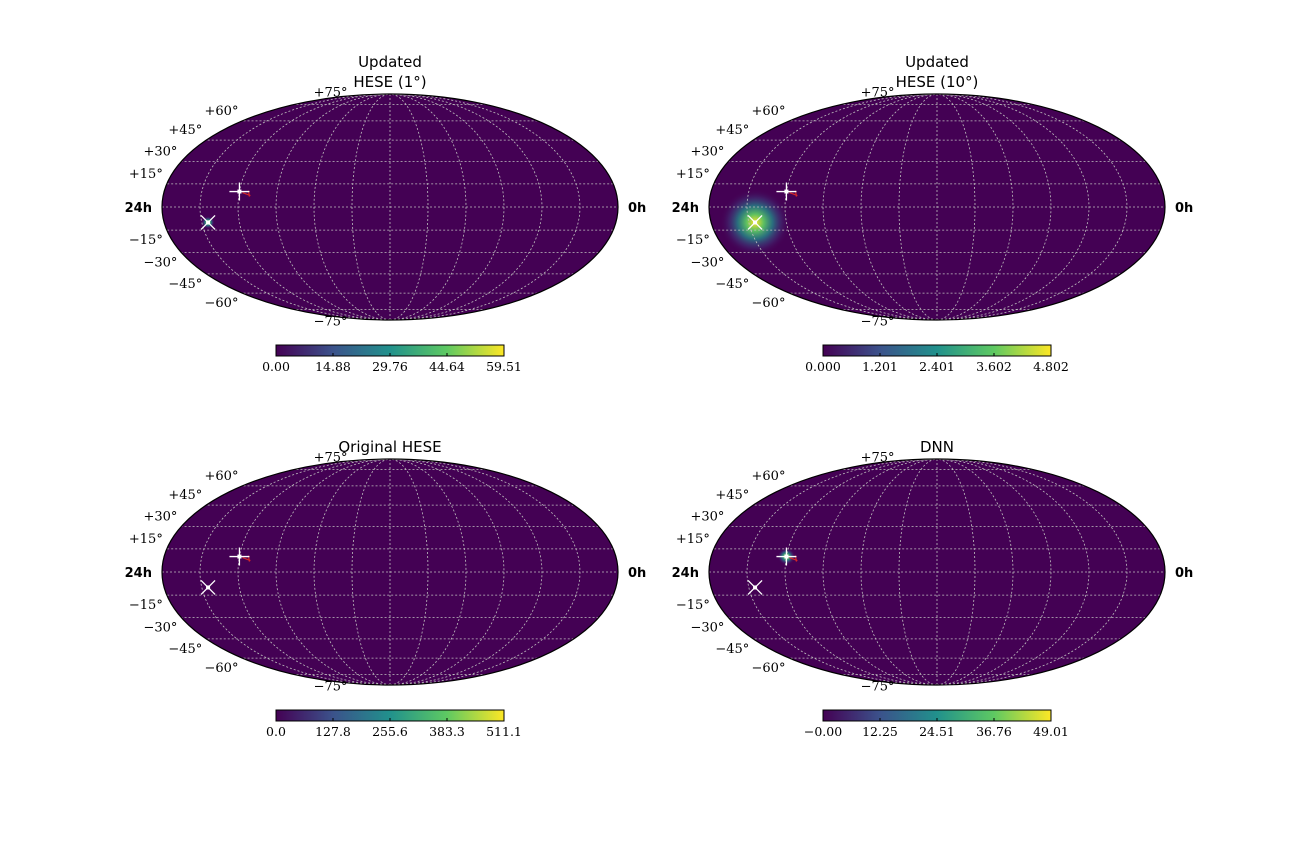  Describe the element at coordinates (937, 447) in the screenshot. I see `panel-title: DNN` at that location.